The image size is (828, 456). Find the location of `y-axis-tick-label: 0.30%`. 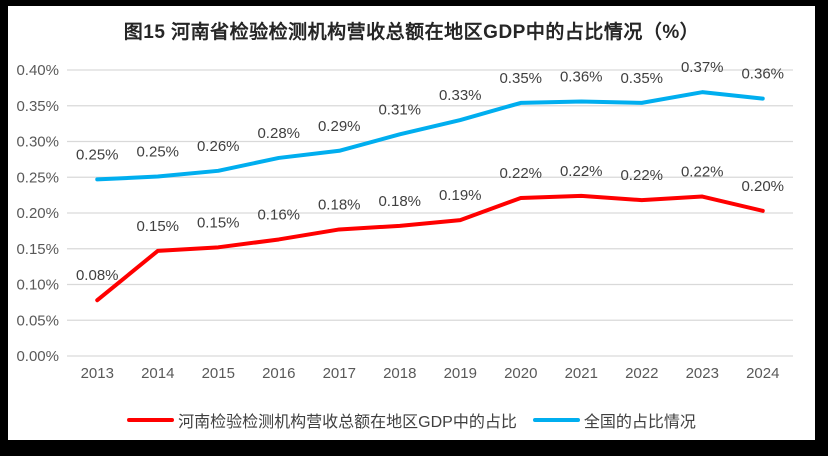

y-axis-tick-label: 0.30% is located at coordinates (37, 142).